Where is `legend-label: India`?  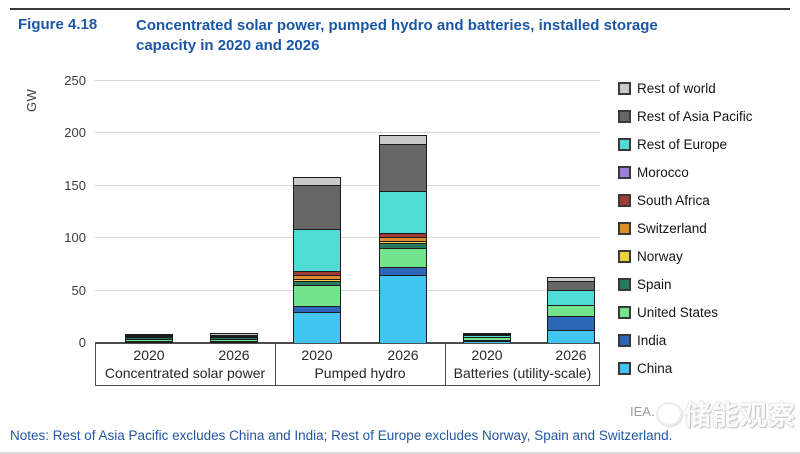
legend-label: India is located at coordinates (652, 340).